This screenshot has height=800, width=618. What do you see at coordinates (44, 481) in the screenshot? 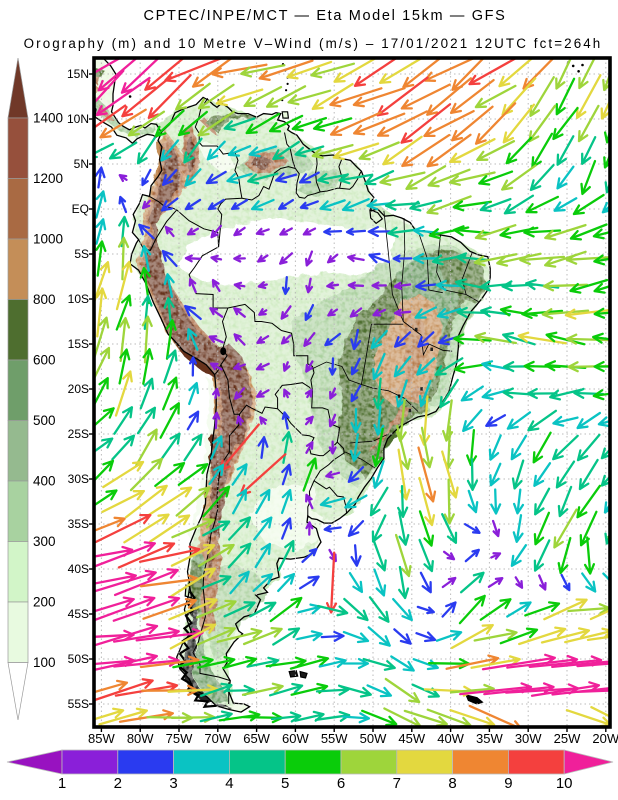
I see `svg-text: 400` at bounding box center [44, 481].